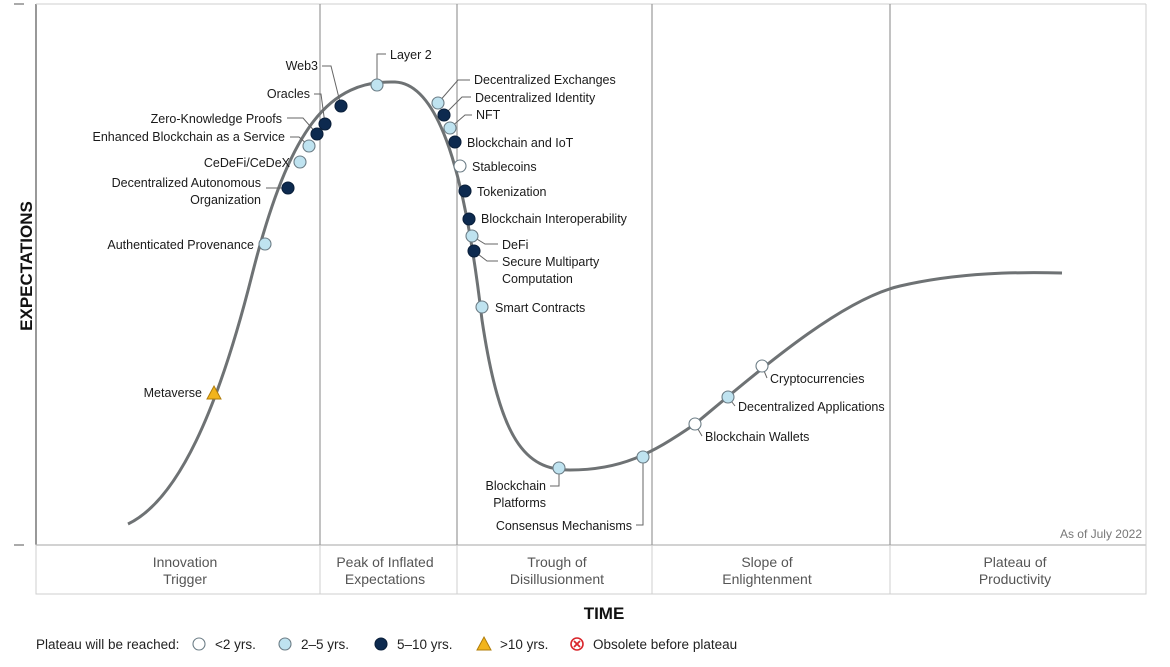 The height and width of the screenshot is (667, 1170). Describe the element at coordinates (332, 86) in the screenshot. I see `leader-web3` at that location.